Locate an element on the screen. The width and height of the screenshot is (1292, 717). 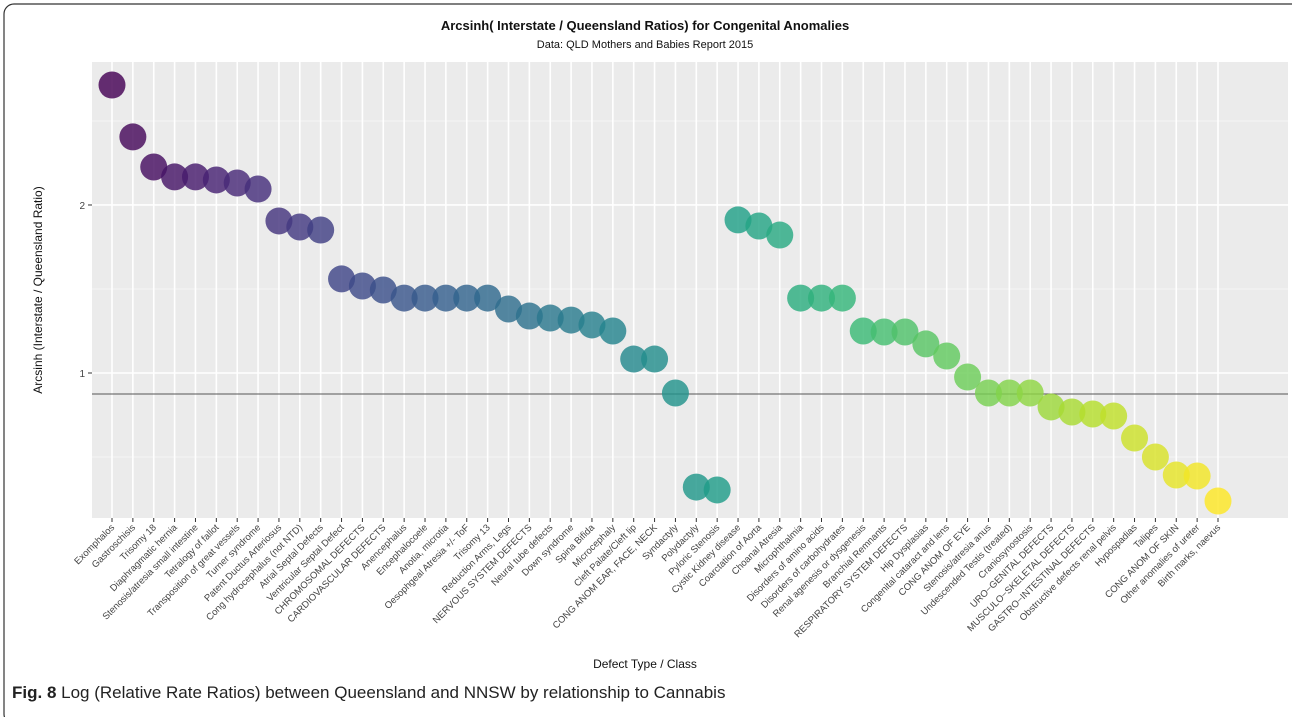
y-tick-label: 1 is located at coordinates (82, 374).